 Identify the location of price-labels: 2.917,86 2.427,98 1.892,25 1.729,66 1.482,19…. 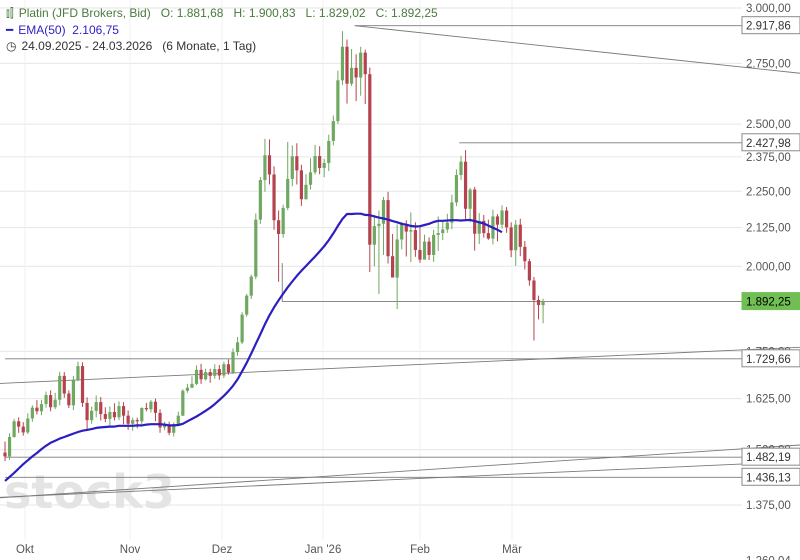
(770, 251).